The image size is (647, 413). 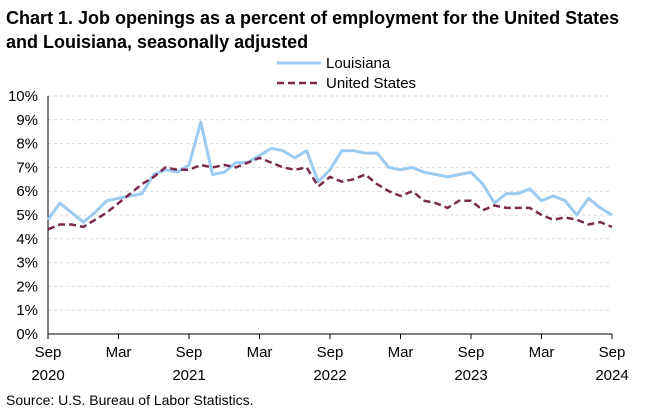 What do you see at coordinates (27, 334) in the screenshot?
I see `y-tick-label: 0%` at bounding box center [27, 334].